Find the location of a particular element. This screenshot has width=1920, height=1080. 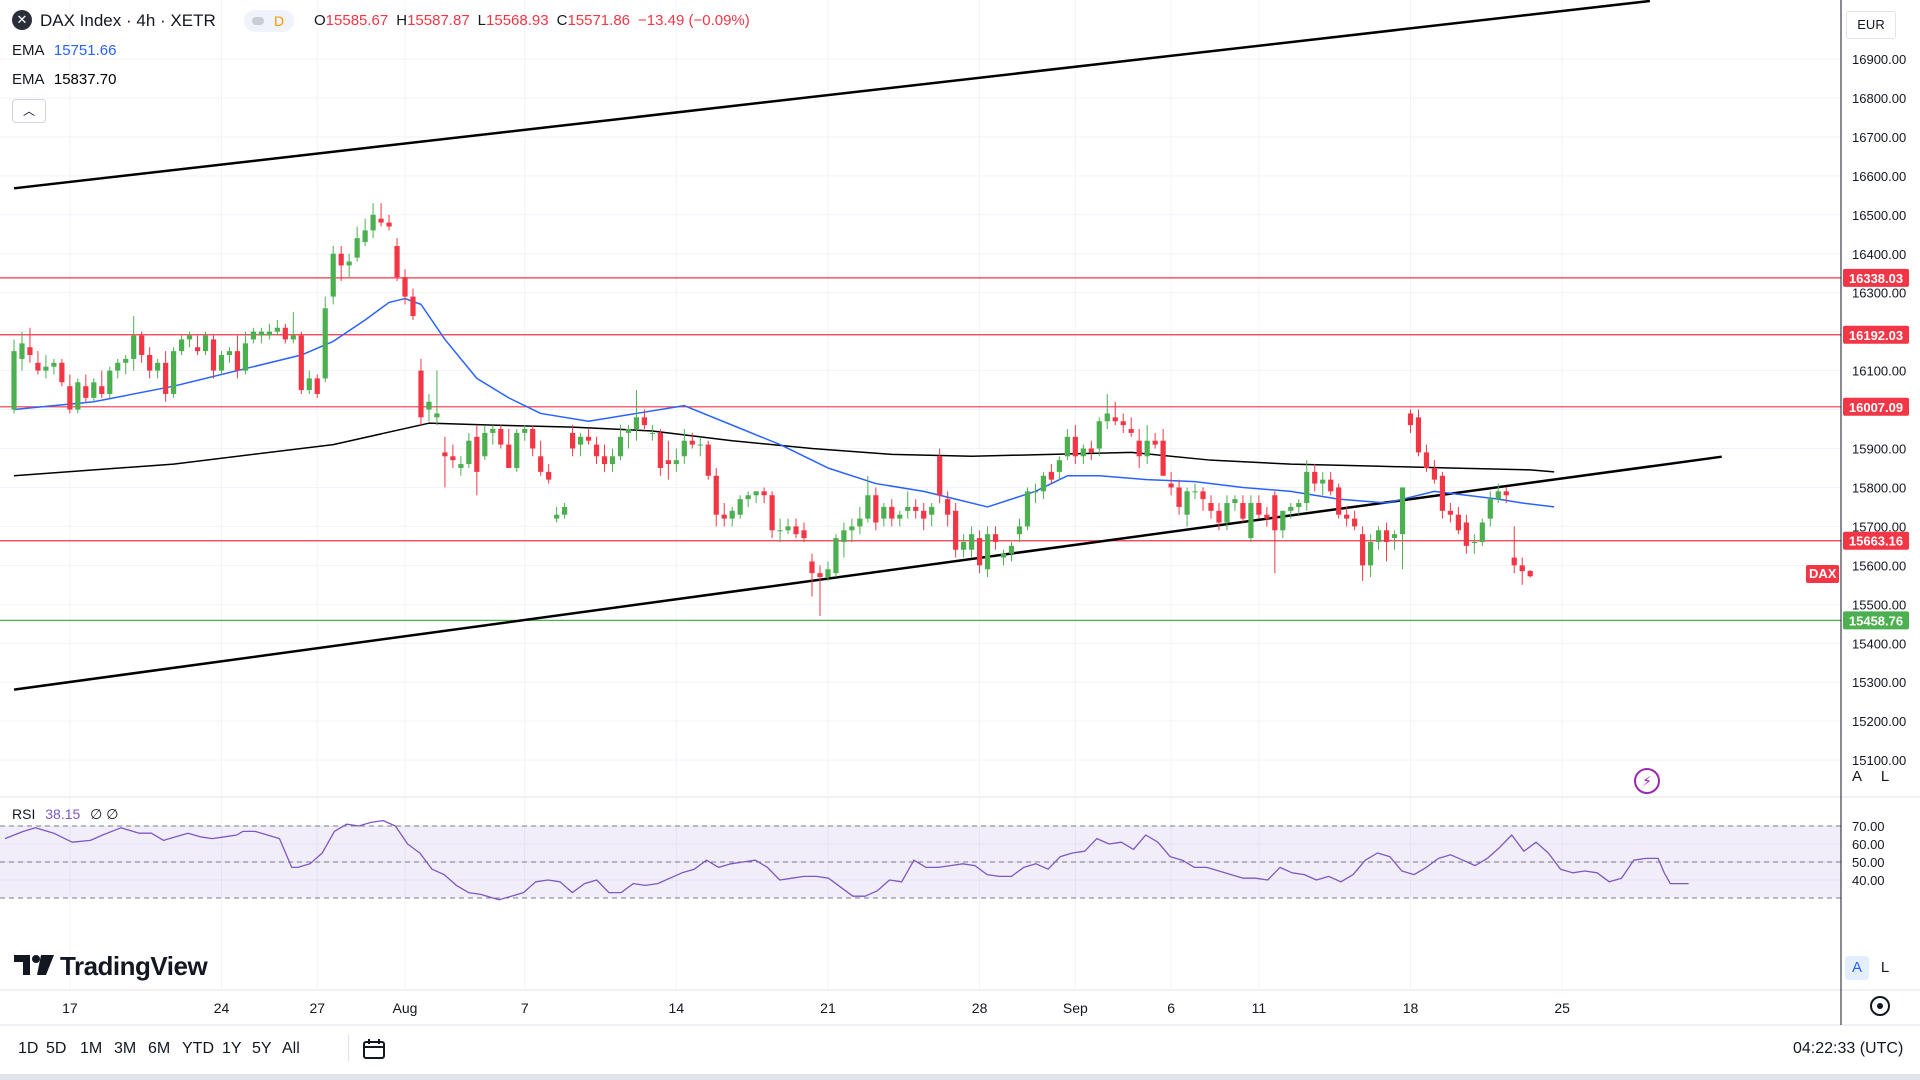

rsi-label: RSI is located at coordinates (24, 814).